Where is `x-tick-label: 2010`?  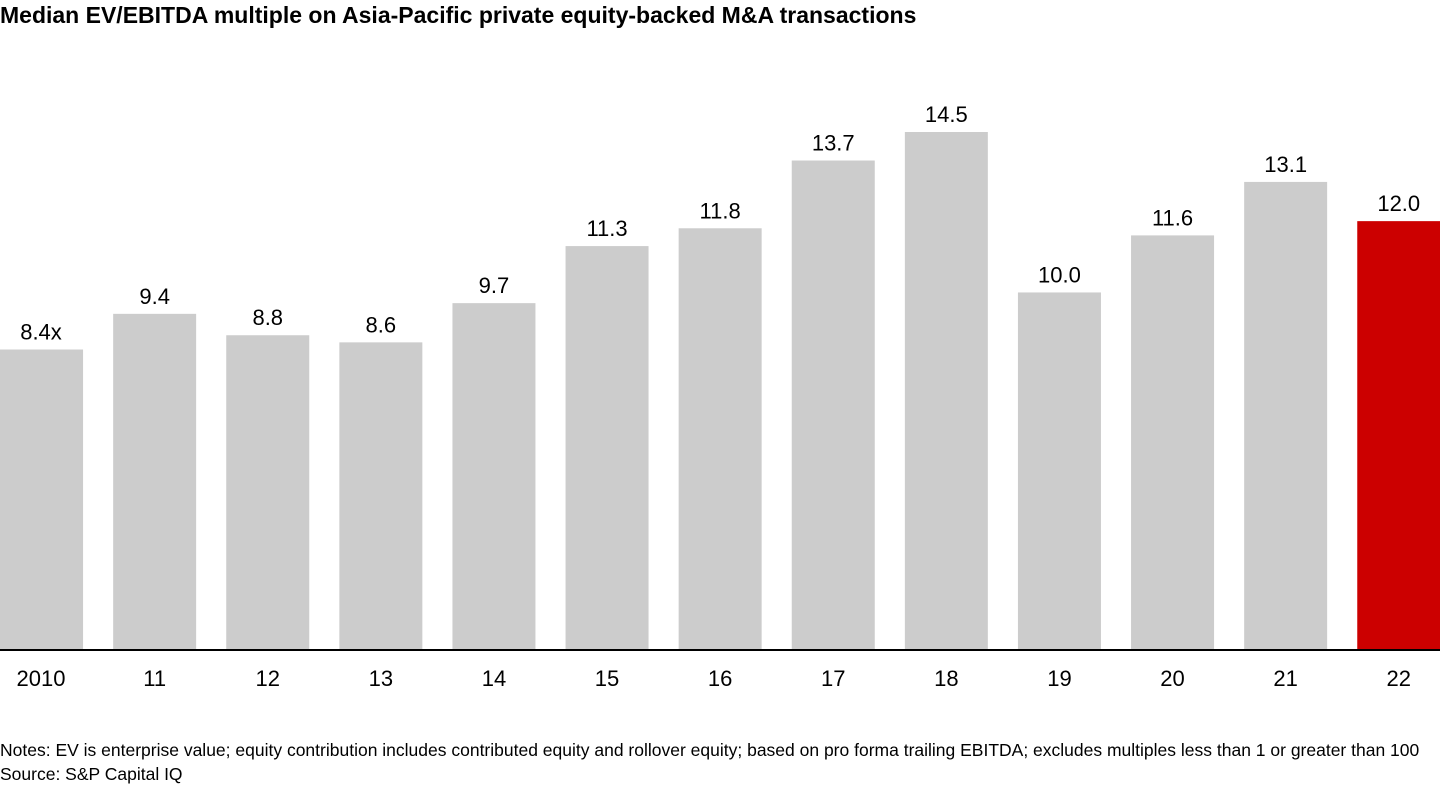
x-tick-label: 2010 is located at coordinates (41, 678).